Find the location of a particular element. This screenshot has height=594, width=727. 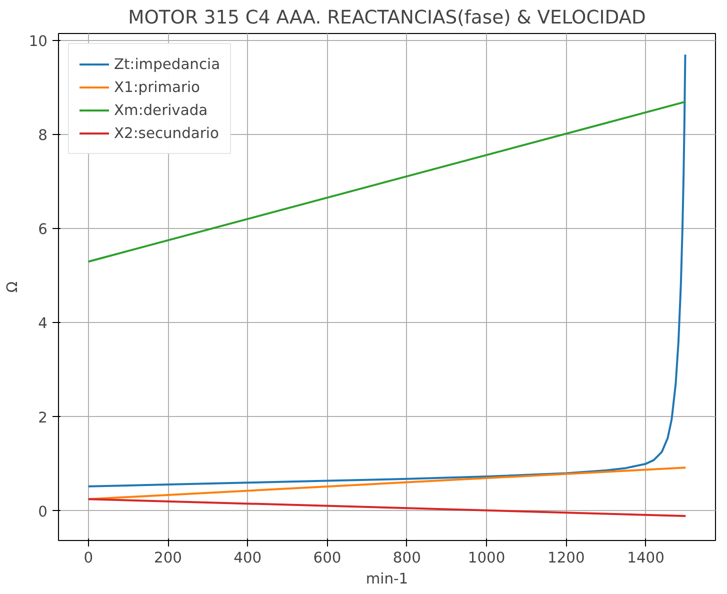

chart-title: MOTOR 315 C4 AAA. REACTANCIAS(fase) & VELOCIDAD is located at coordinates (387, 18).